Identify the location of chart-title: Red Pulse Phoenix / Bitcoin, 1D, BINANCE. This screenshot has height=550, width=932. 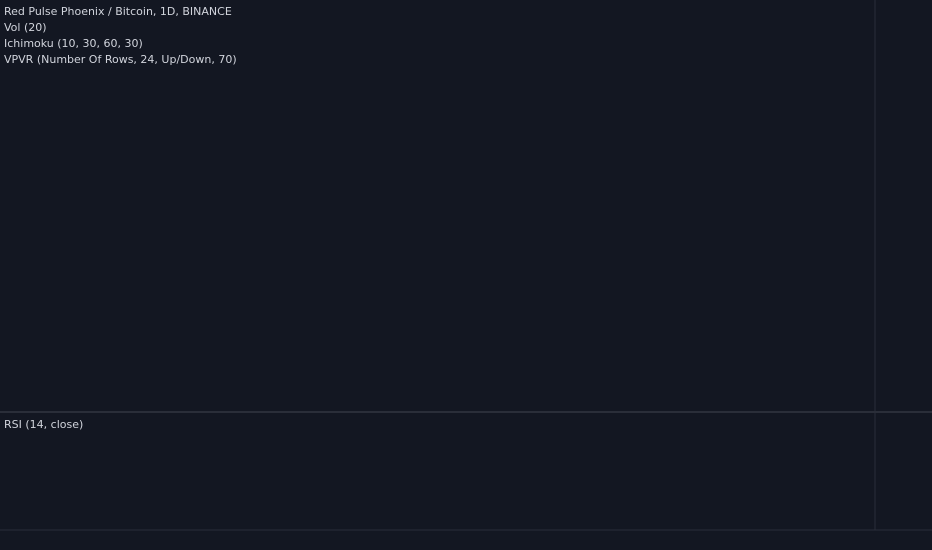
(118, 11).